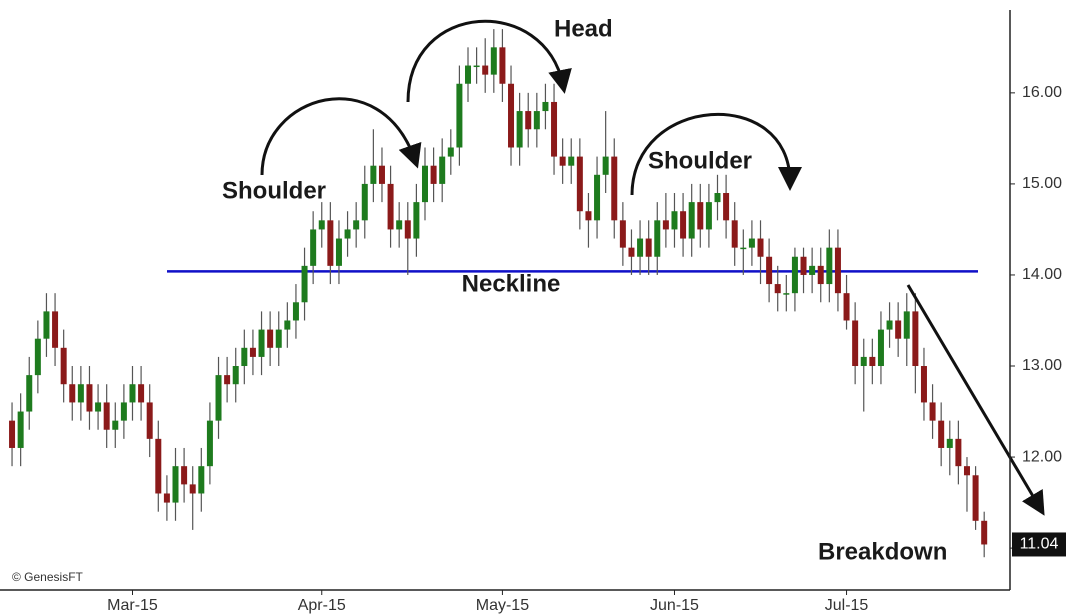 This screenshot has width=1078, height=615. What do you see at coordinates (674, 605) in the screenshot?
I see `x-tick-label: Jun-15` at bounding box center [674, 605].